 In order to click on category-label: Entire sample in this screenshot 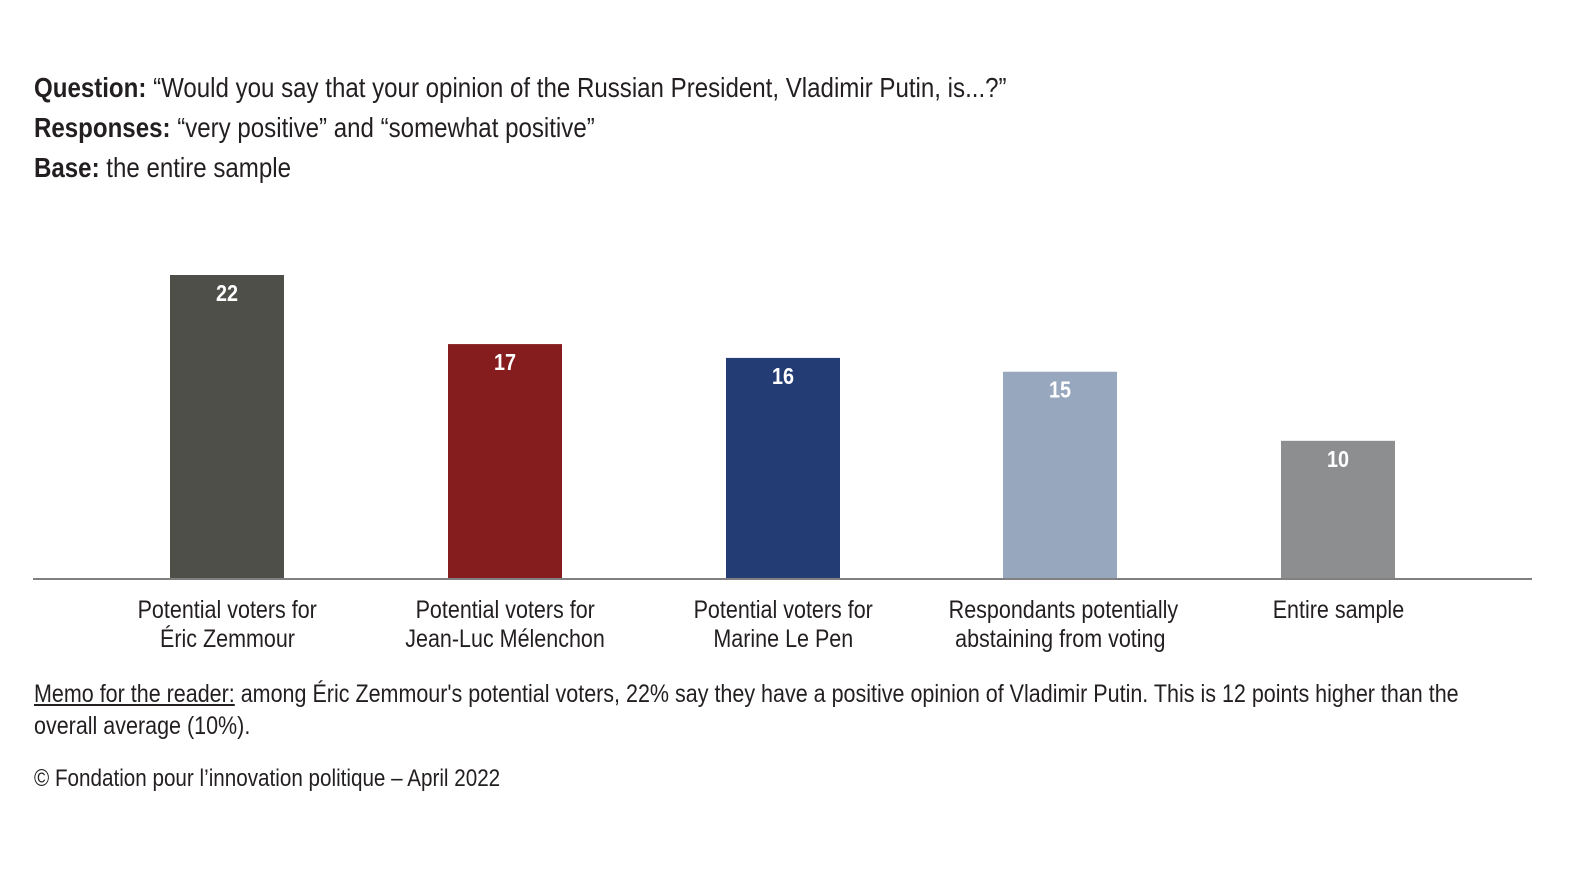, I will do `click(1338, 610)`.